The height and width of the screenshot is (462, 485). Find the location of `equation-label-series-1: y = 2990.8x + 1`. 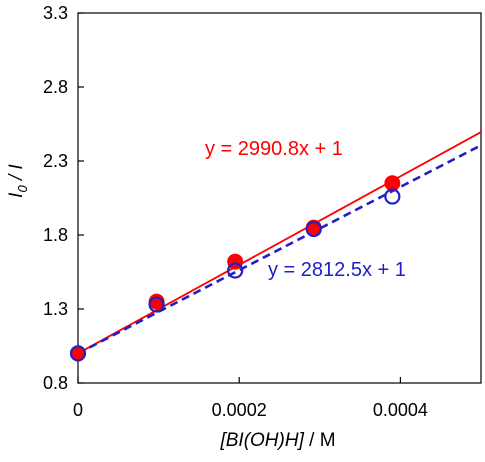

equation-label-series-1: y = 2990.8x + 1 is located at coordinates (274, 149).